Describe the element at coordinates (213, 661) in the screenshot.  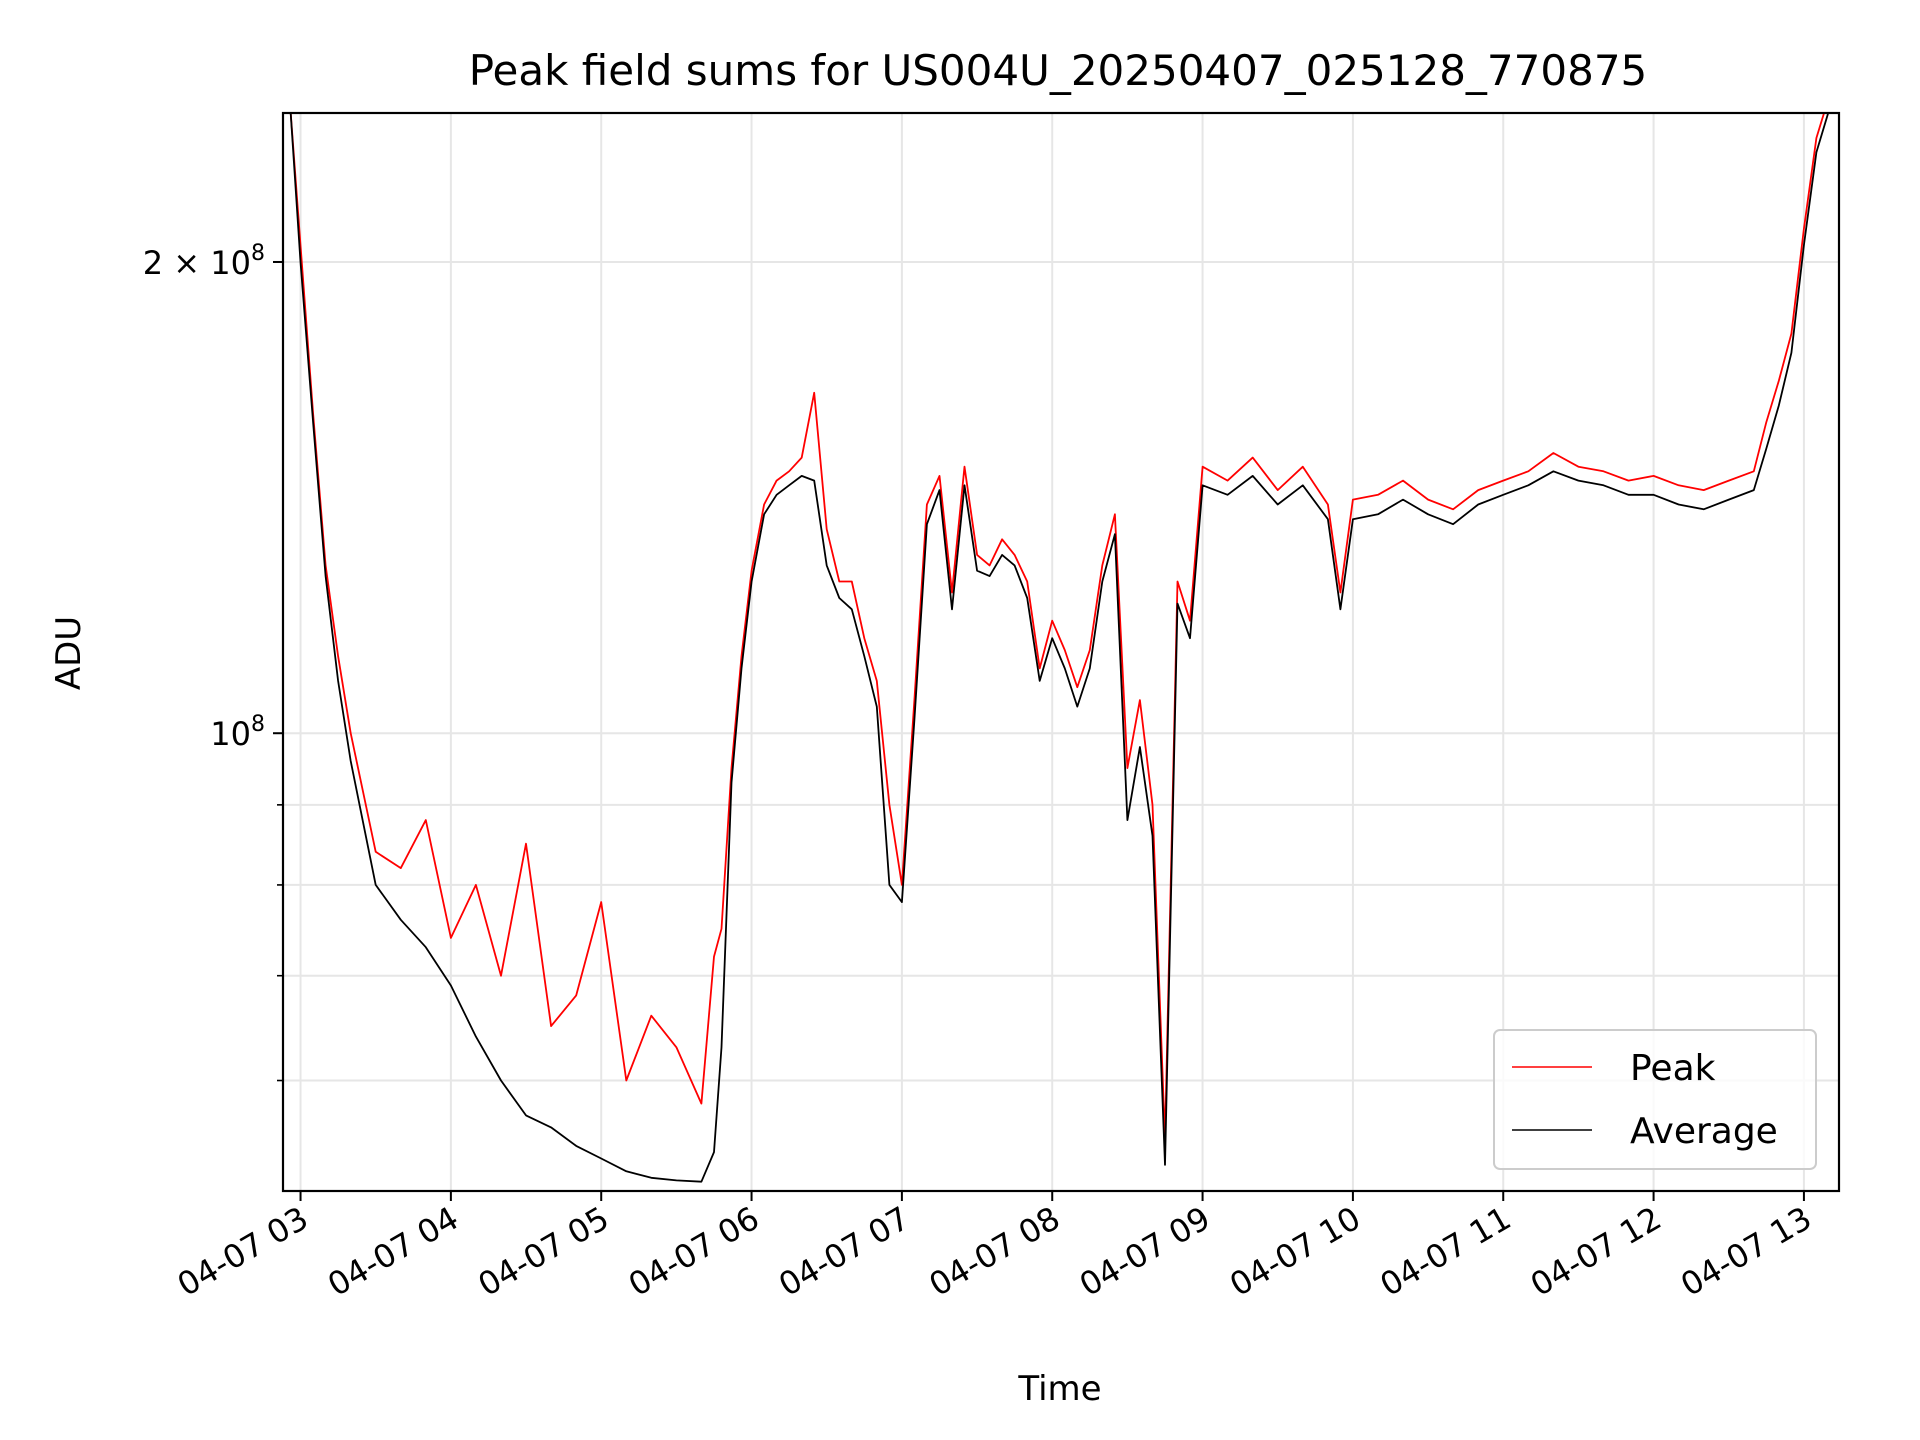
I see `y-axis: 108 2 × 108` at that location.